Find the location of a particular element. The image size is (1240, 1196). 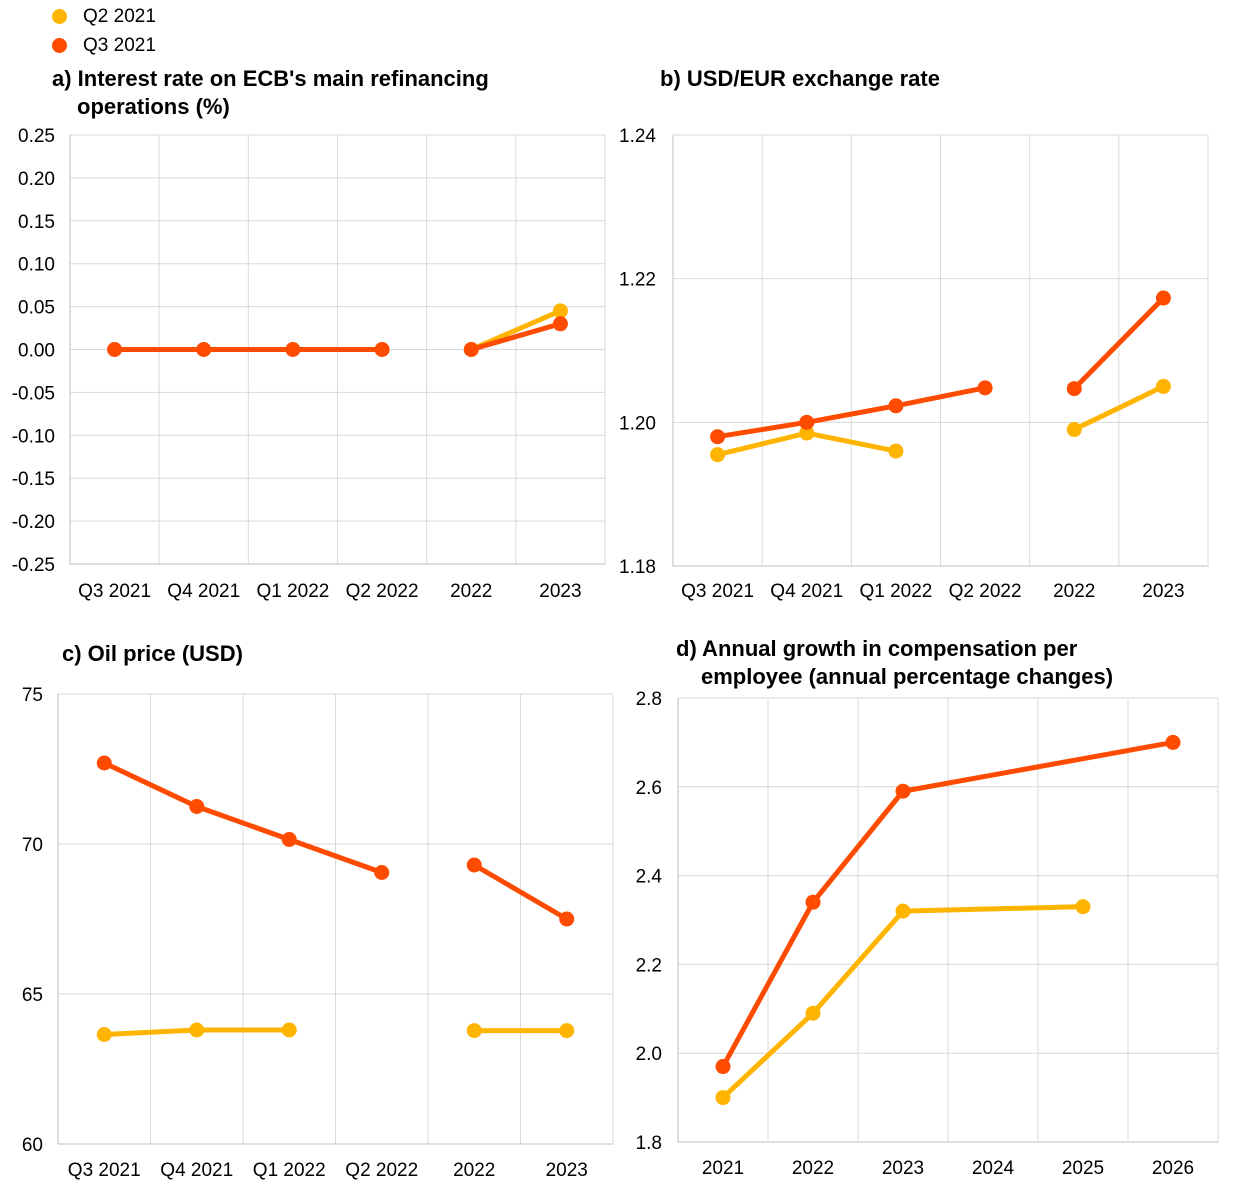

y-tick-label: 0.00 is located at coordinates (36, 351).